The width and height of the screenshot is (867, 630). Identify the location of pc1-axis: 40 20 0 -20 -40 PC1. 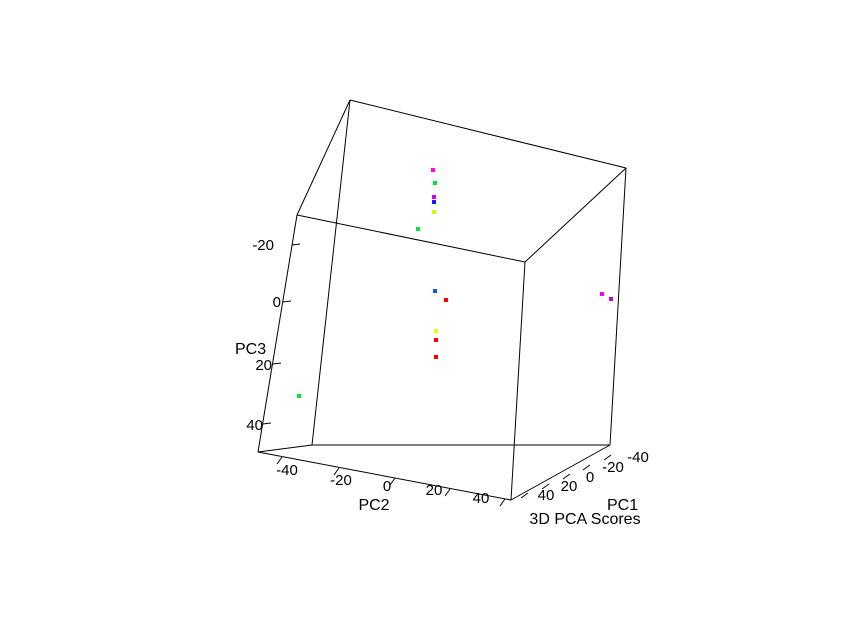
(584, 481).